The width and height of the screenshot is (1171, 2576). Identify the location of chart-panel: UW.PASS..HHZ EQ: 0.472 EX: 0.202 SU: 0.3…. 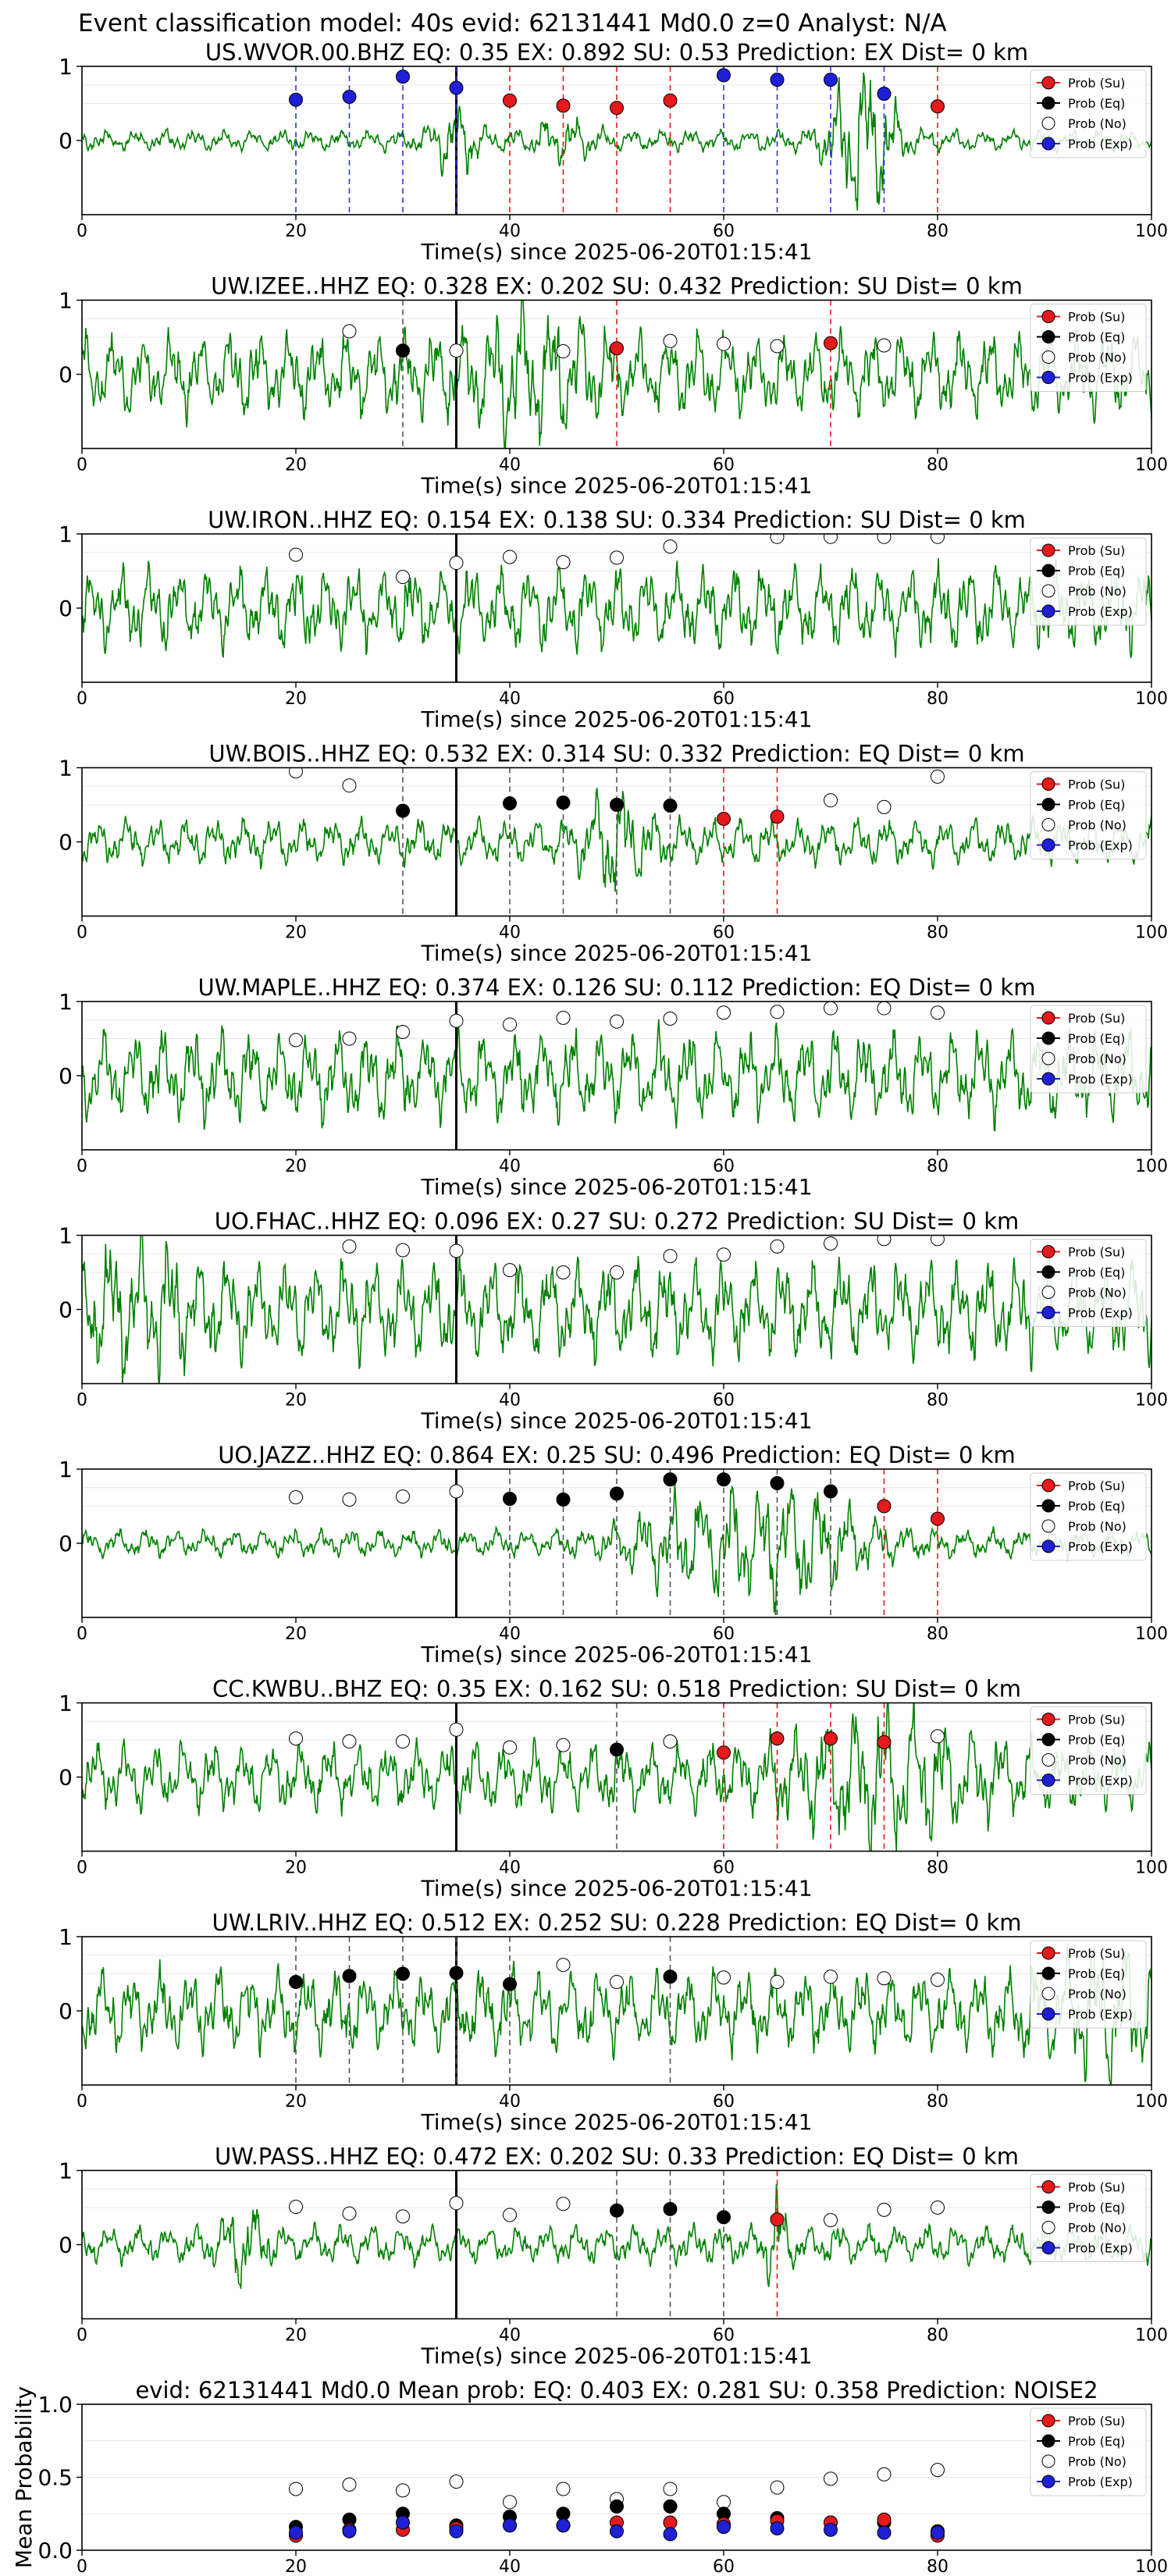
(613, 2256).